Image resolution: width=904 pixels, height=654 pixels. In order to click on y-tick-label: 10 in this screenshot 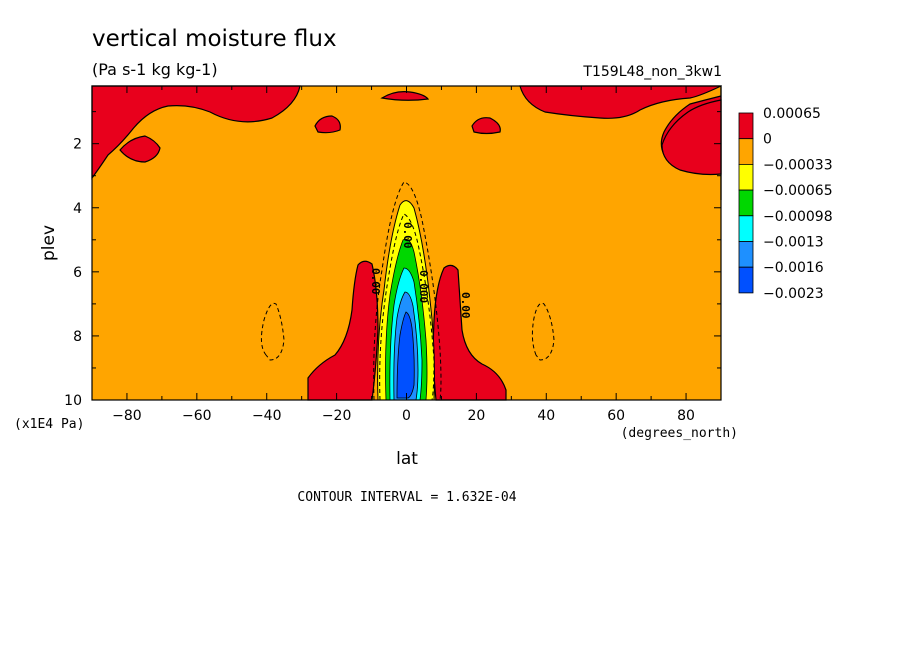, I will do `click(73, 401)`.